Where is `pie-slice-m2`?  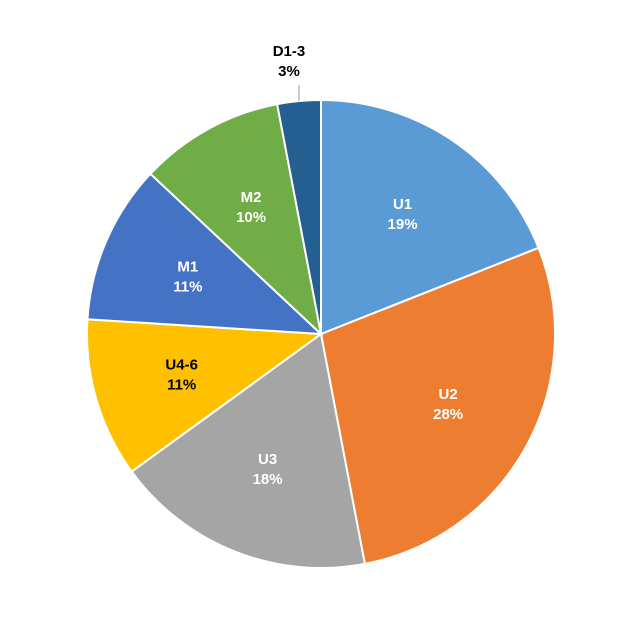
pie-slice-m2 is located at coordinates (236, 219).